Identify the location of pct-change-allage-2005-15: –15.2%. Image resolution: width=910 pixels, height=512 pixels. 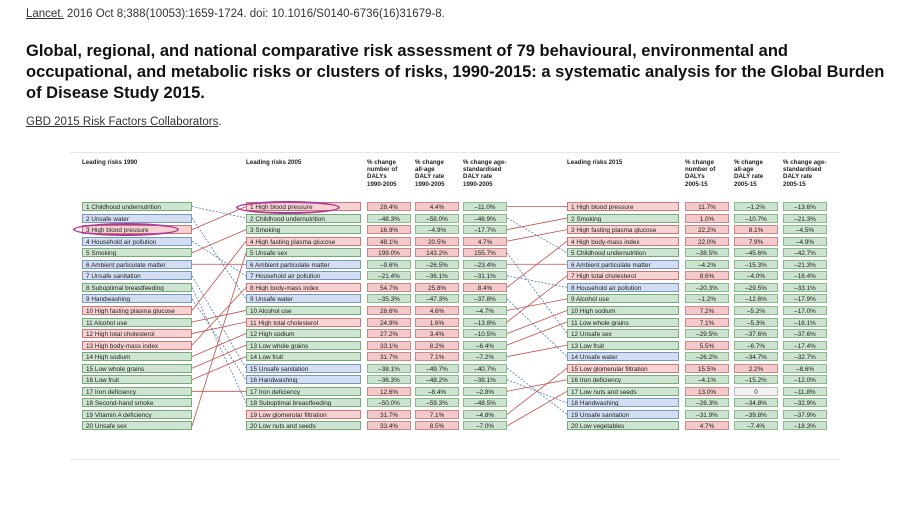
(756, 380).